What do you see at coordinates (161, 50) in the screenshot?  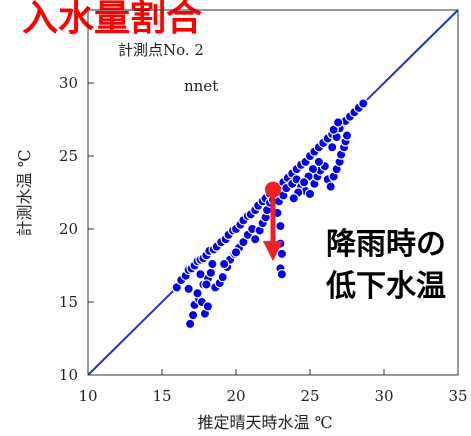 I see `inset-label-station: 計測点No. 2` at bounding box center [161, 50].